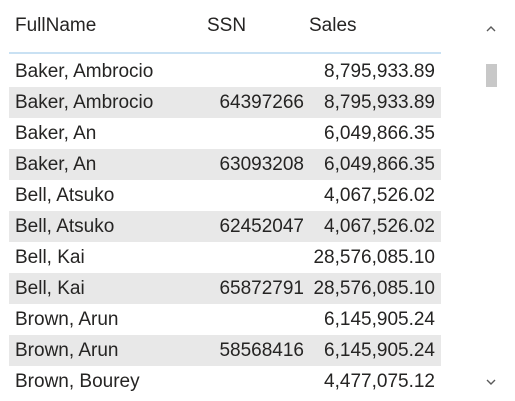 The width and height of the screenshot is (515, 401). I want to click on table-row: Brown, Arun 6,145,905.24, so click(225, 319).